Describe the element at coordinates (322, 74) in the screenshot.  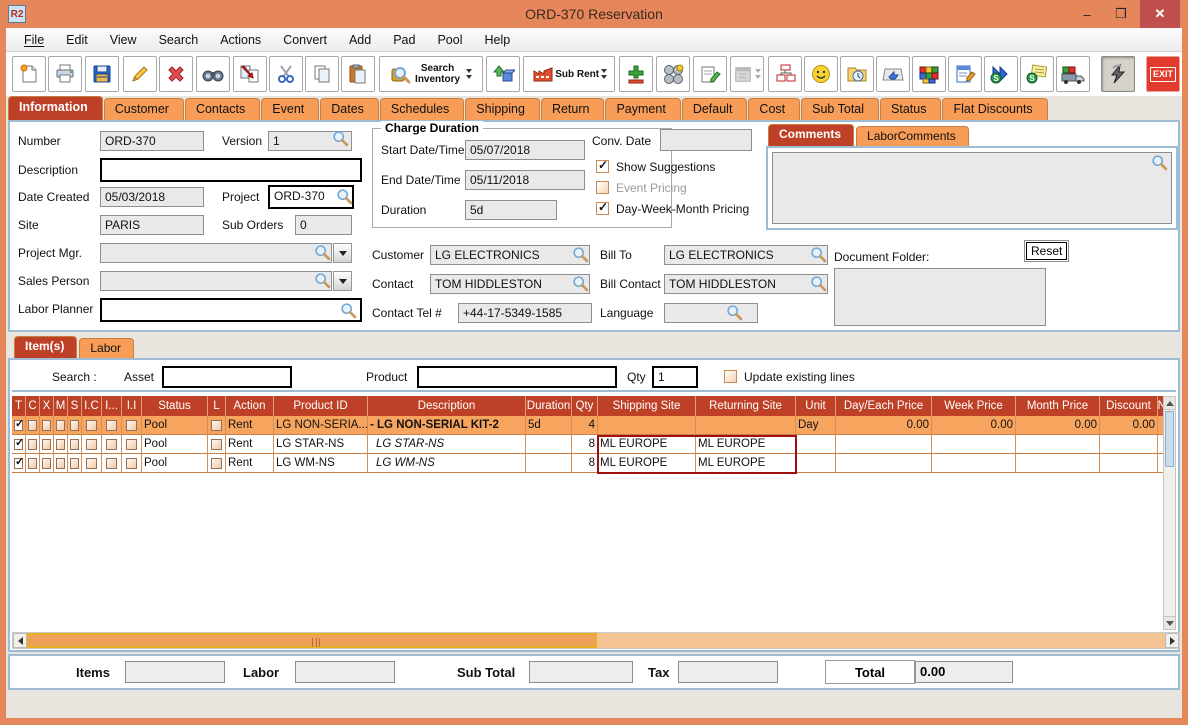
I see `copy-button` at that location.